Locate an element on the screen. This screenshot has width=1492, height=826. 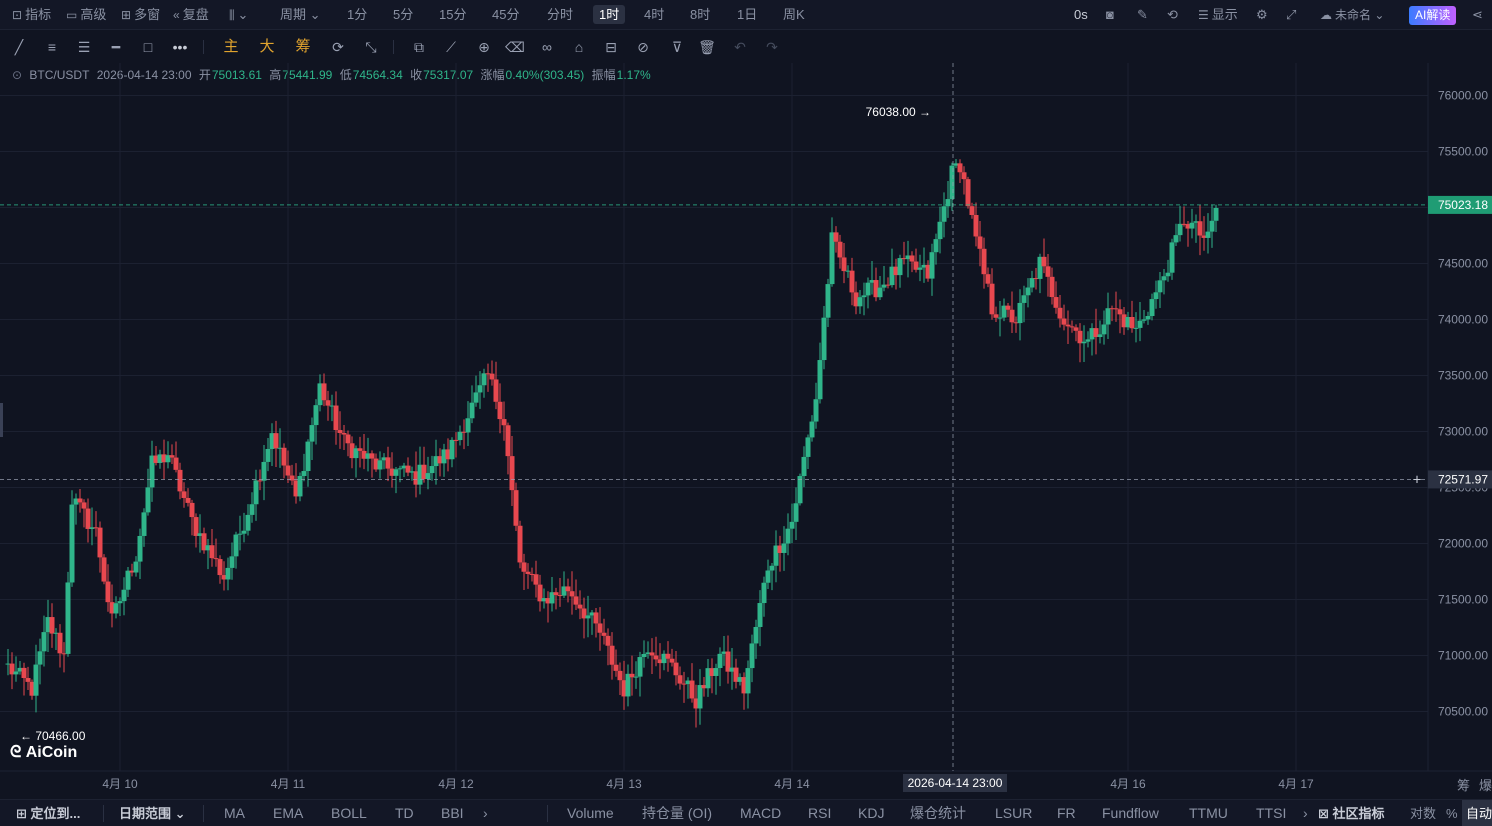
indicator-kdj: KDJ is located at coordinates (871, 813).